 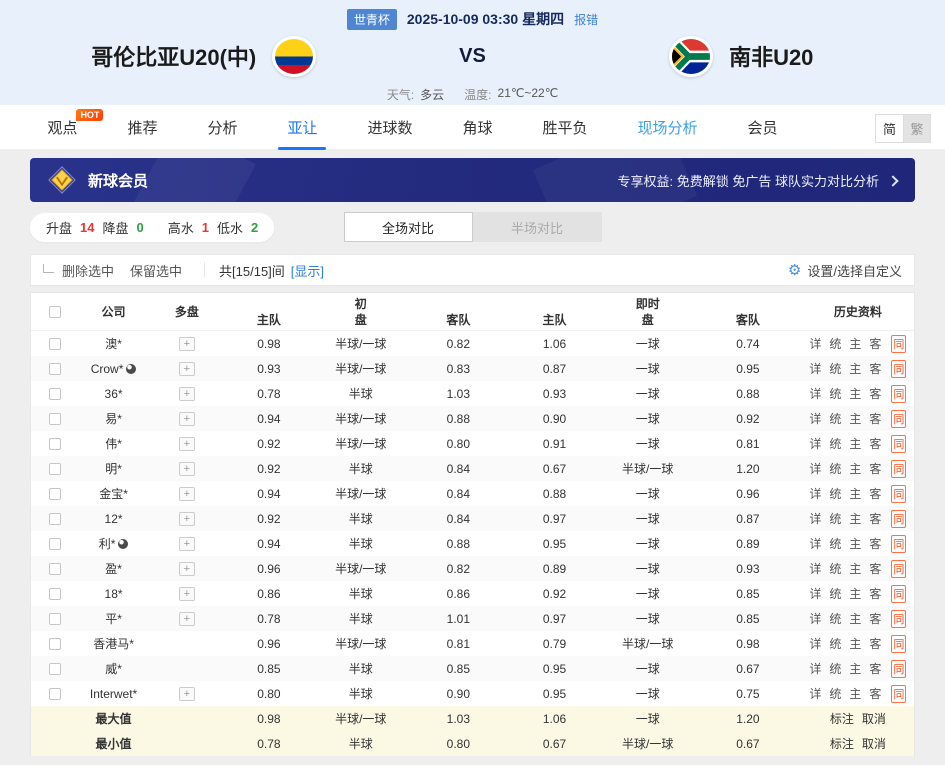 What do you see at coordinates (302, 127) in the screenshot?
I see `tab-yarang: 亚让` at bounding box center [302, 127].